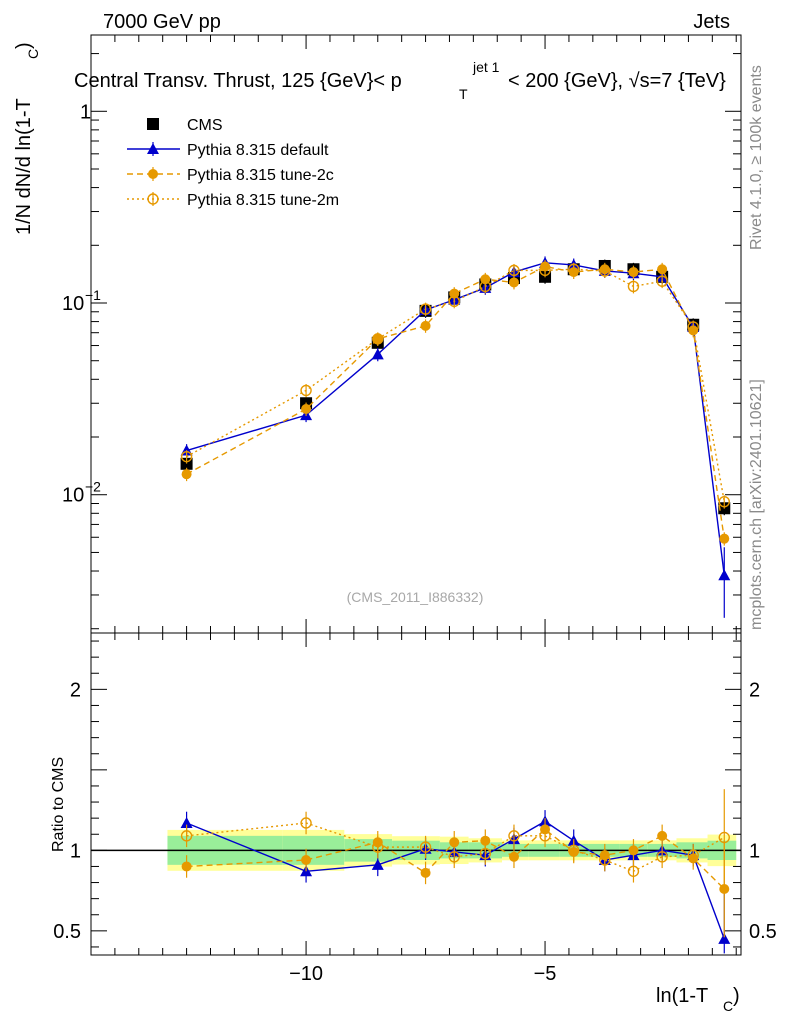  Describe the element at coordinates (728, 1006) in the screenshot. I see `x-axis-title-sub: C` at that location.